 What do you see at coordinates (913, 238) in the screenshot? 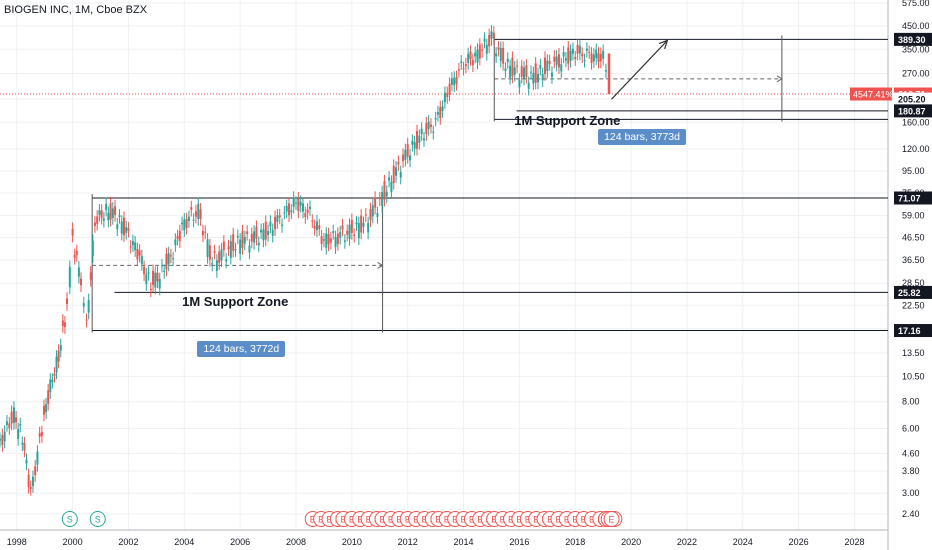
I see `y-tick-label: 46.50` at bounding box center [913, 238].